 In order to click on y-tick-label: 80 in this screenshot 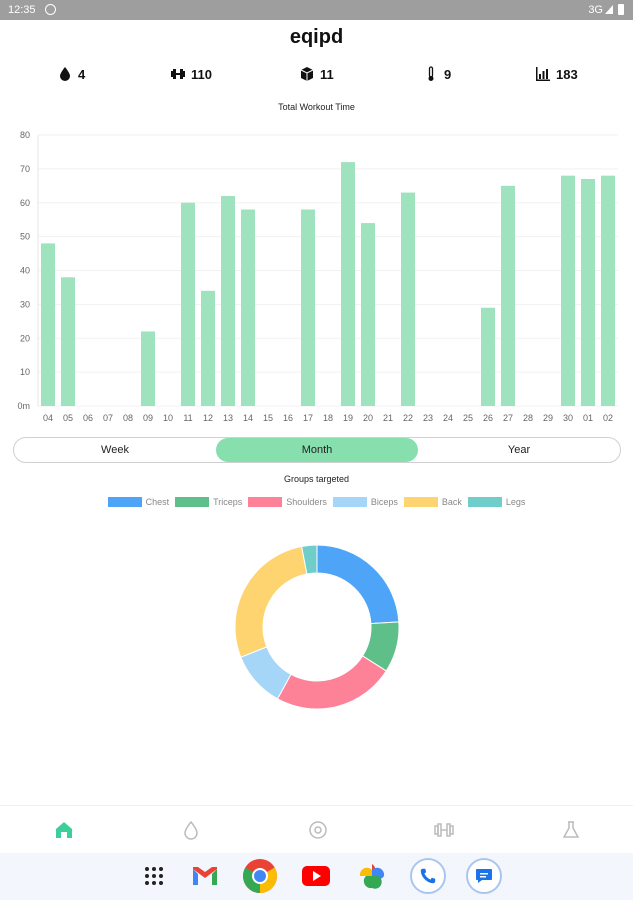, I will do `click(25, 135)`.